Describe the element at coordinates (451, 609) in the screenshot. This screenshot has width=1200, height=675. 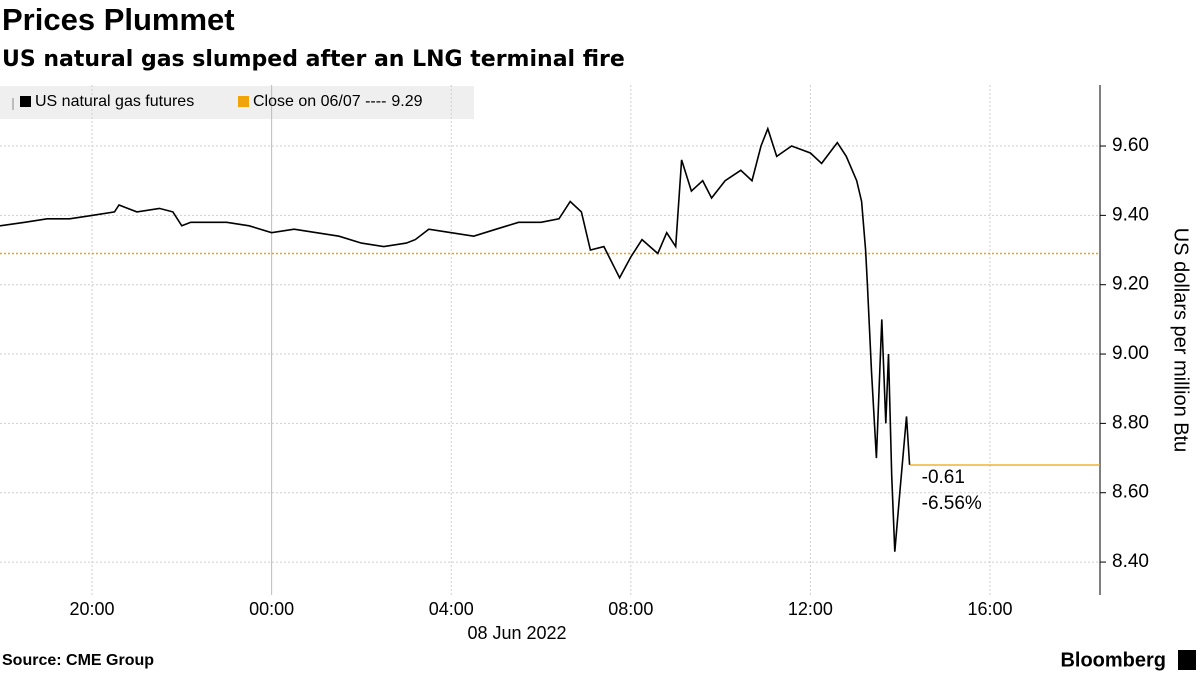
I see `x-tick-label: 04:00` at that location.